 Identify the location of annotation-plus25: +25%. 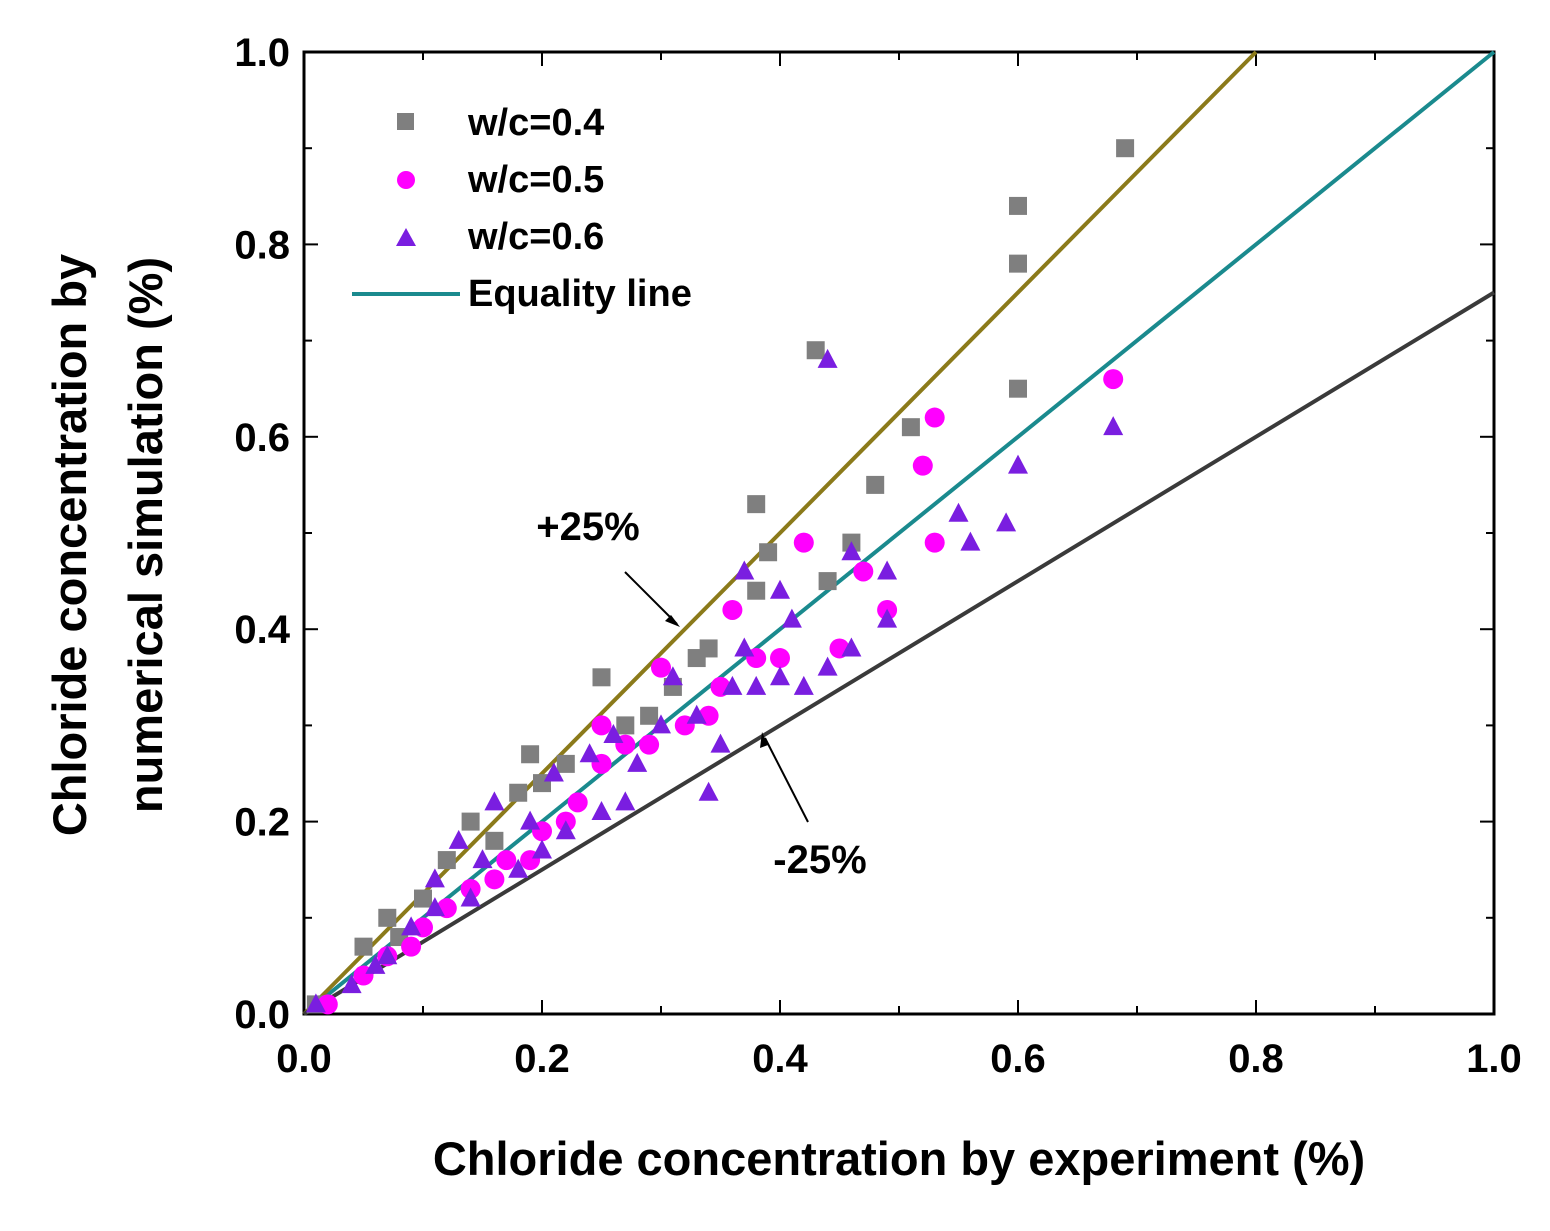
(608, 566).